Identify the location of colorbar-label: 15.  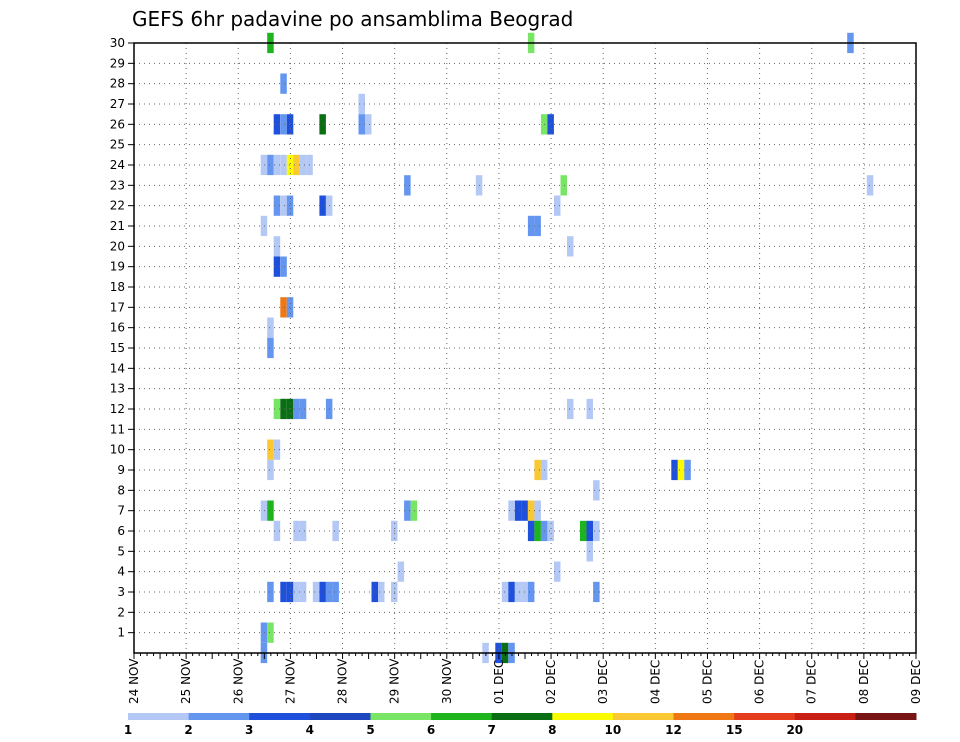
(734, 730).